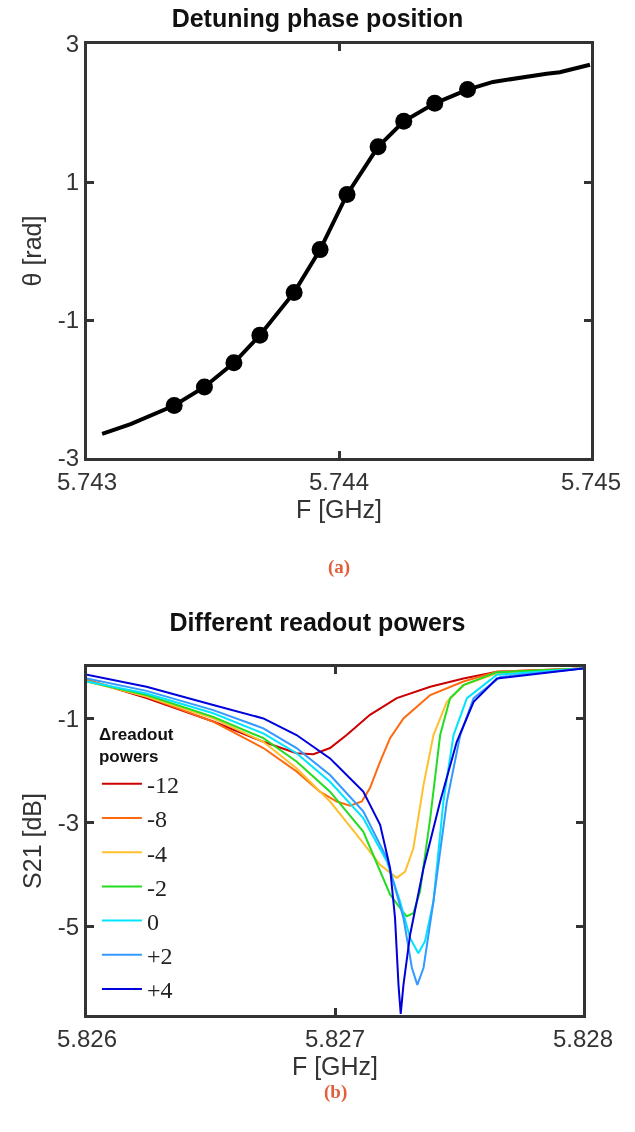  Describe the element at coordinates (156, 887) in the screenshot. I see `legend-label: -2` at that location.